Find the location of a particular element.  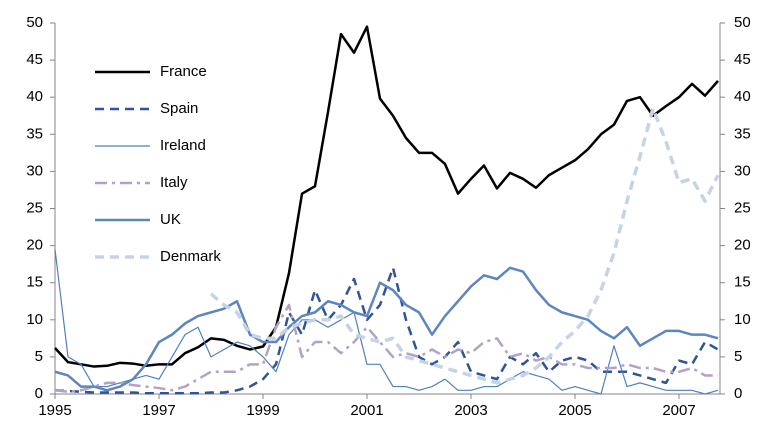

y2-tick-label: 15 is located at coordinates (742, 282).